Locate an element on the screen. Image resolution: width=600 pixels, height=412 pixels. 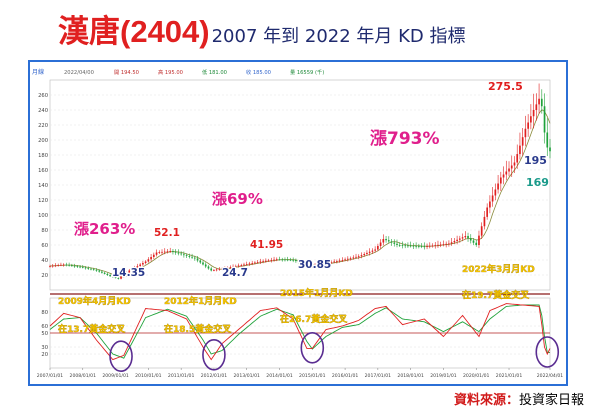
source-label: 資料來源： is located at coordinates (486, 400).